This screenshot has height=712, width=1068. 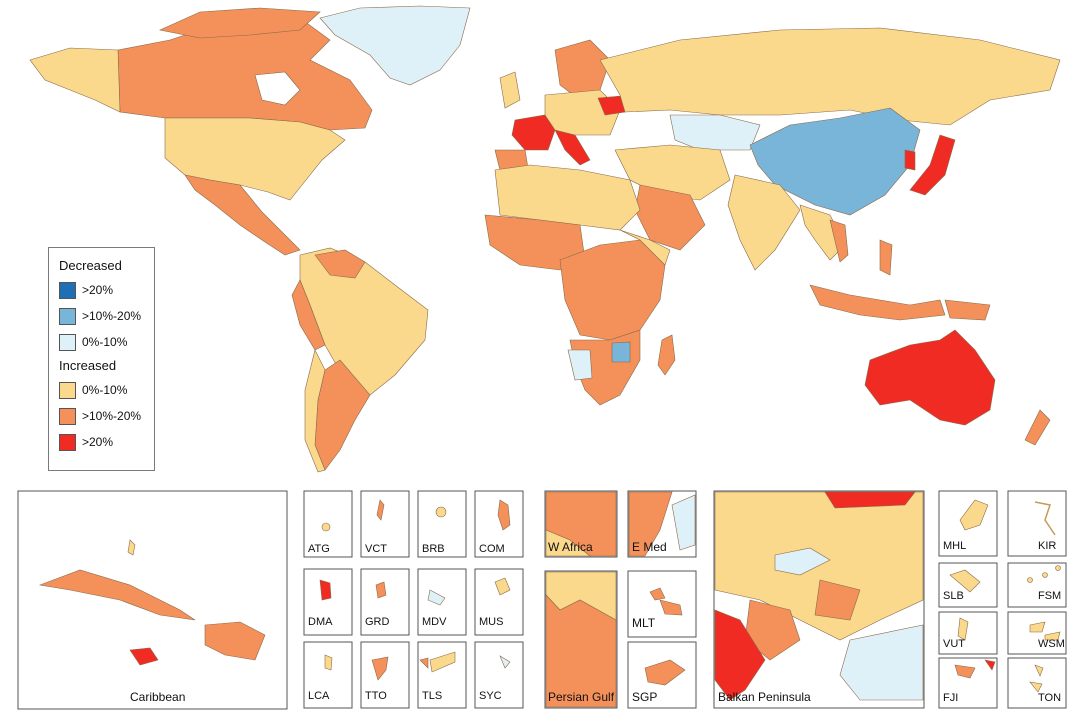 I want to click on region-philippines, so click(x=886, y=257).